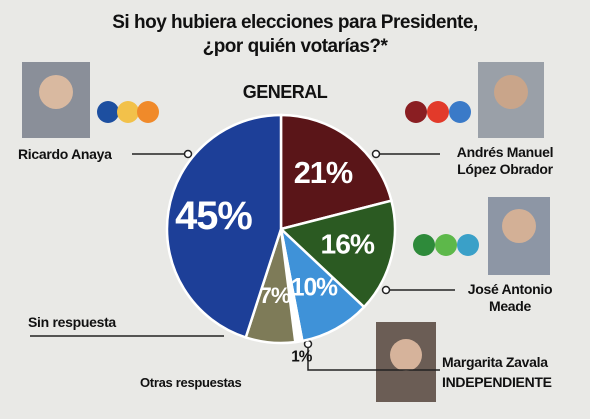 The height and width of the screenshot is (419, 590). Describe the element at coordinates (285, 92) in the screenshot. I see `chart-subtitle: GENERAL` at that location.